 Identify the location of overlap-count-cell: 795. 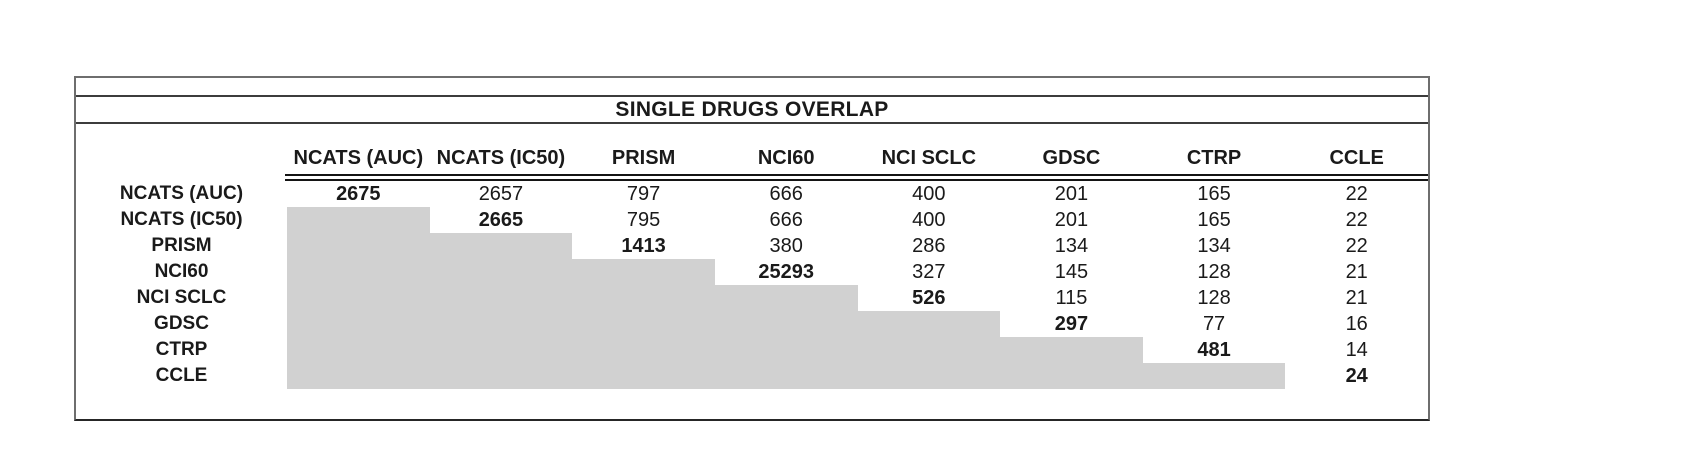
(643, 220).